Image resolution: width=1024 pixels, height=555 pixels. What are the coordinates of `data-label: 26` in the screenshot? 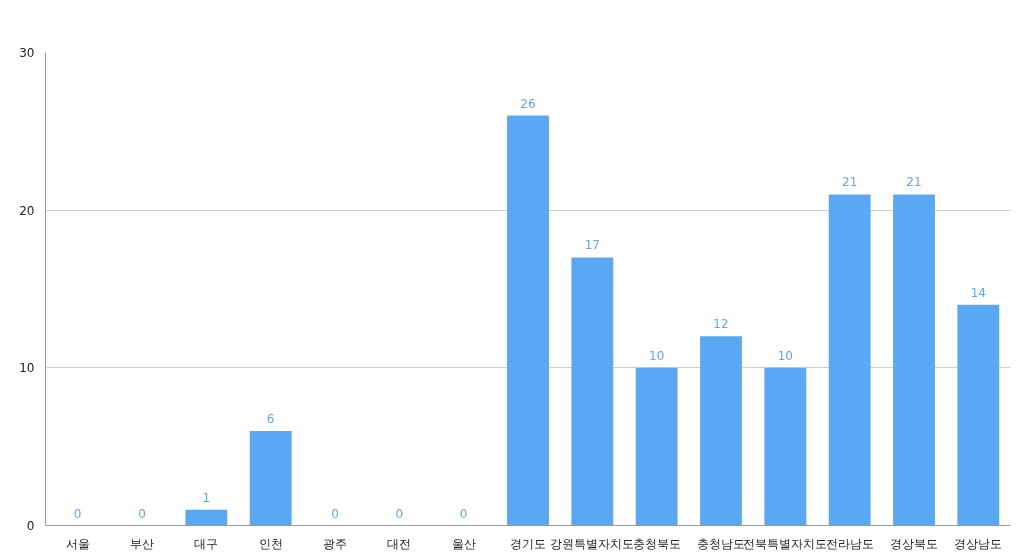 It's located at (528, 103).